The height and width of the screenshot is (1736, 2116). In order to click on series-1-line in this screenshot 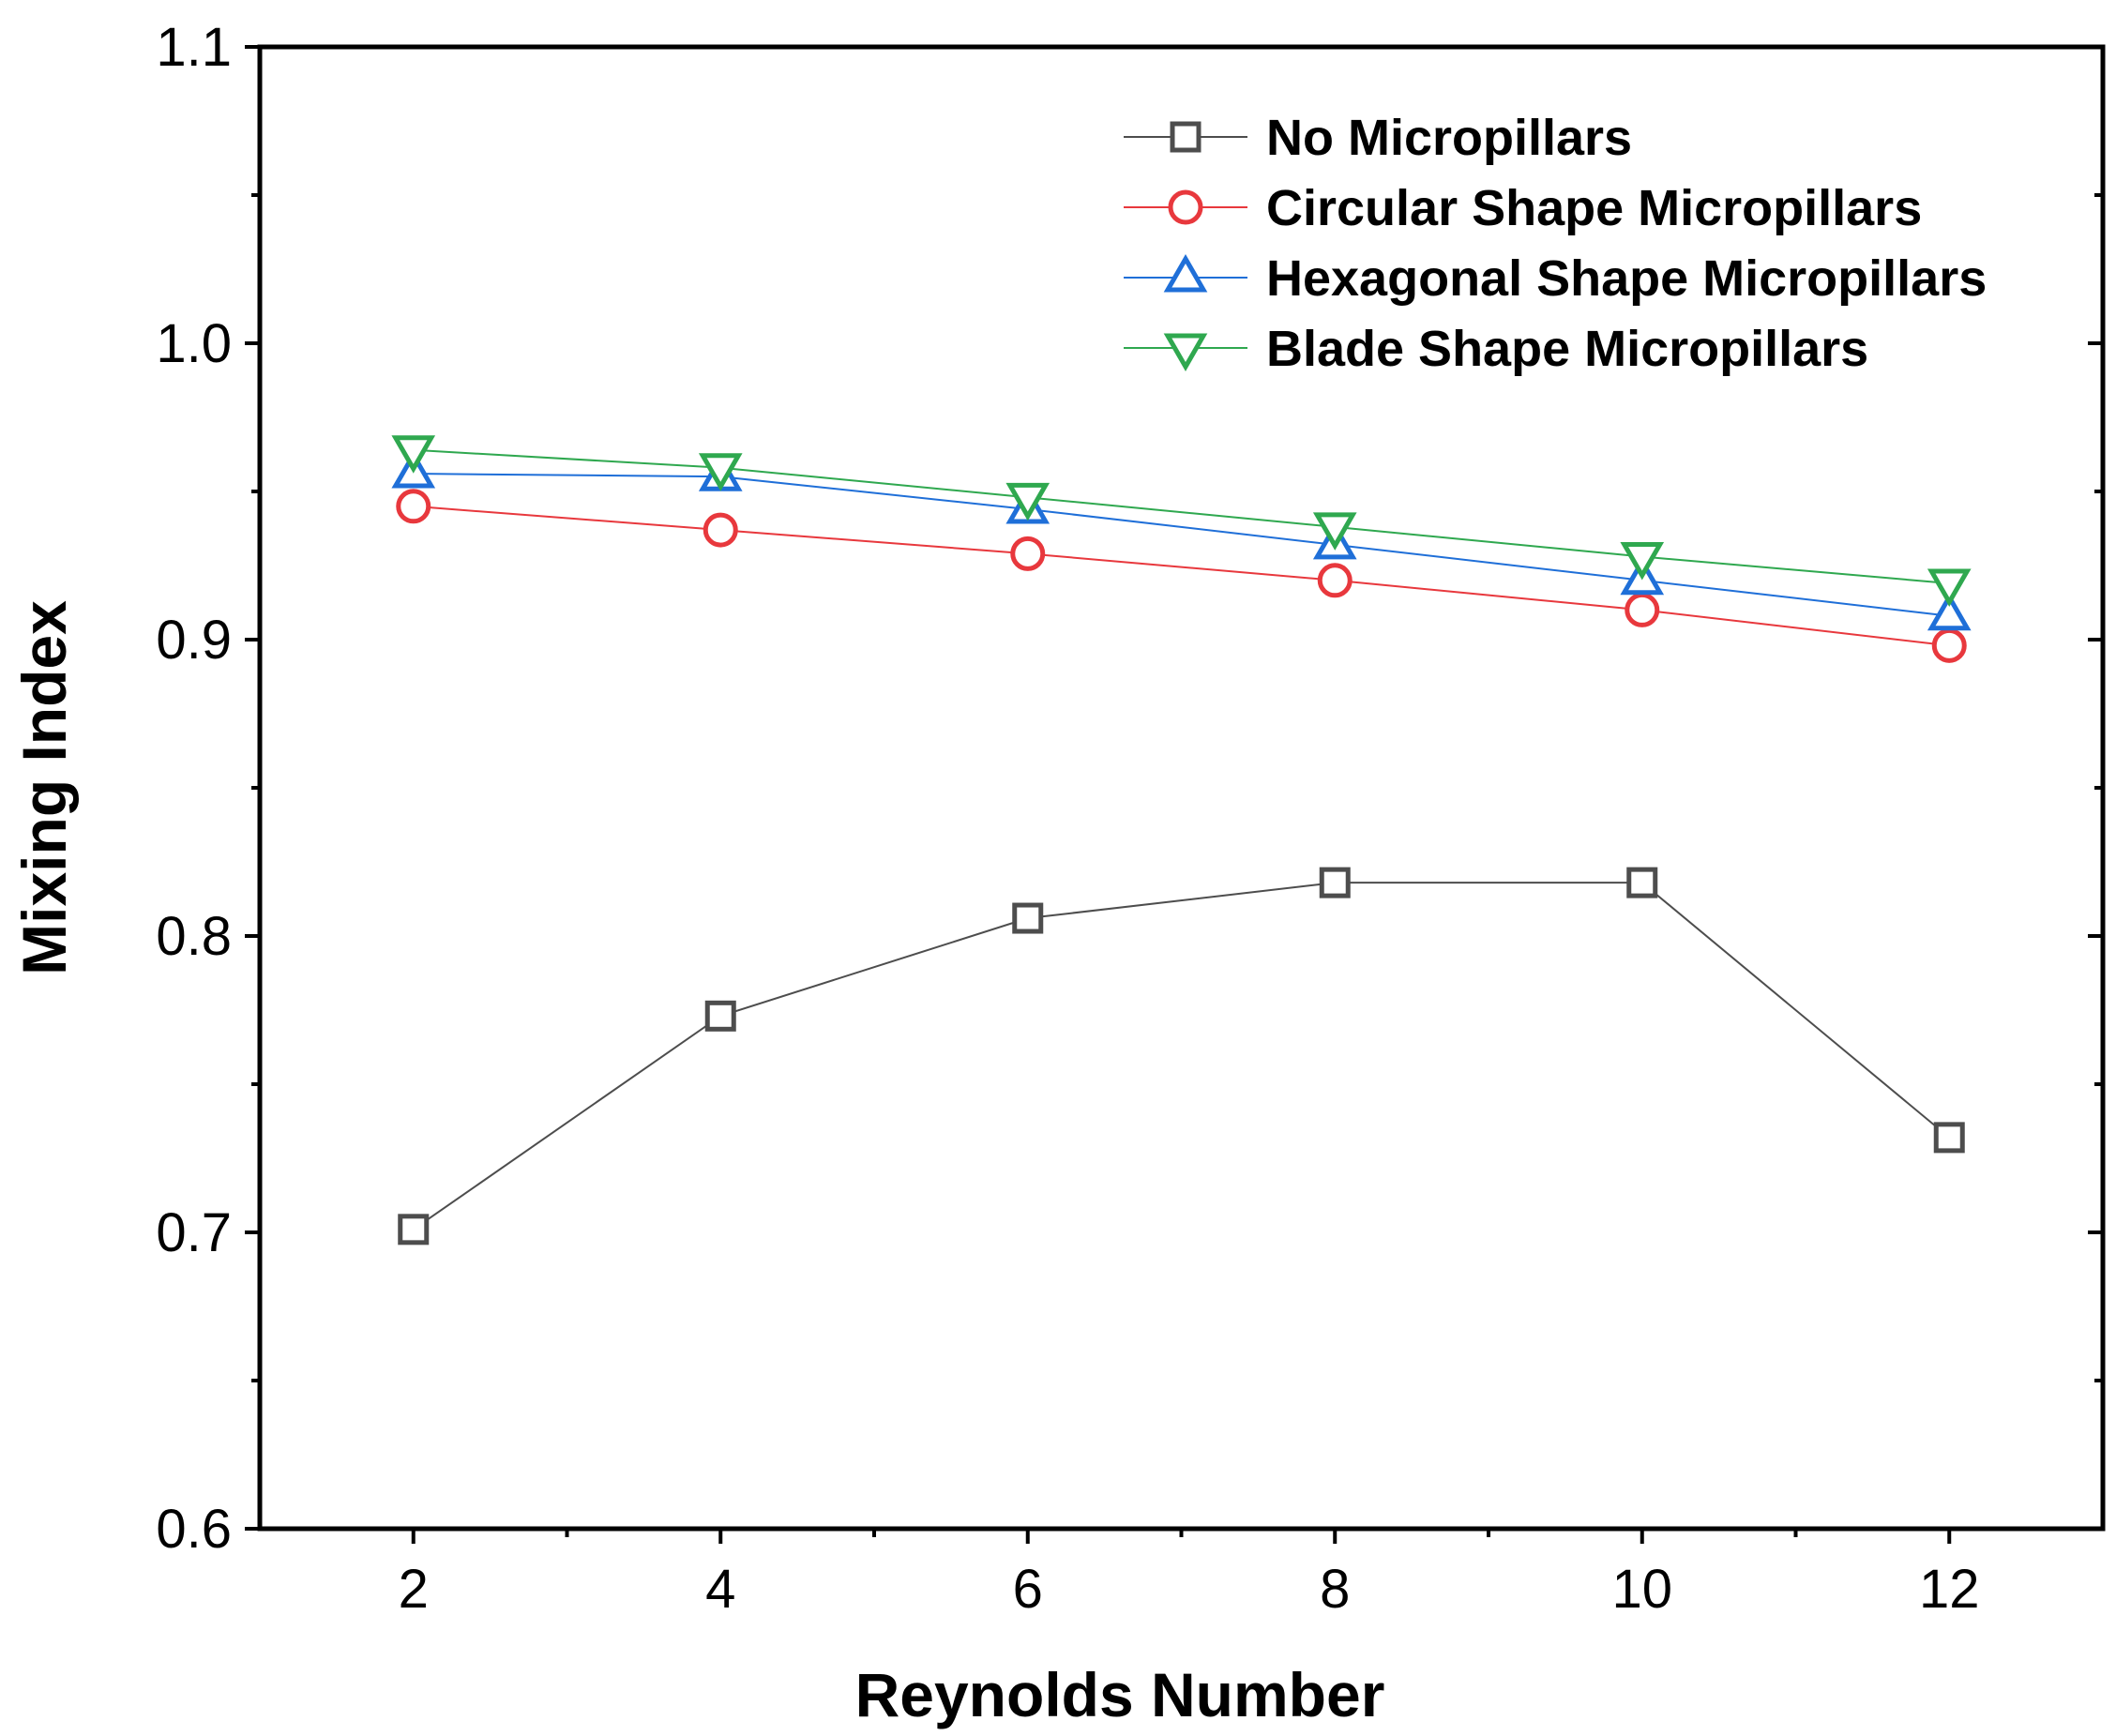, I will do `click(1181, 1056)`.